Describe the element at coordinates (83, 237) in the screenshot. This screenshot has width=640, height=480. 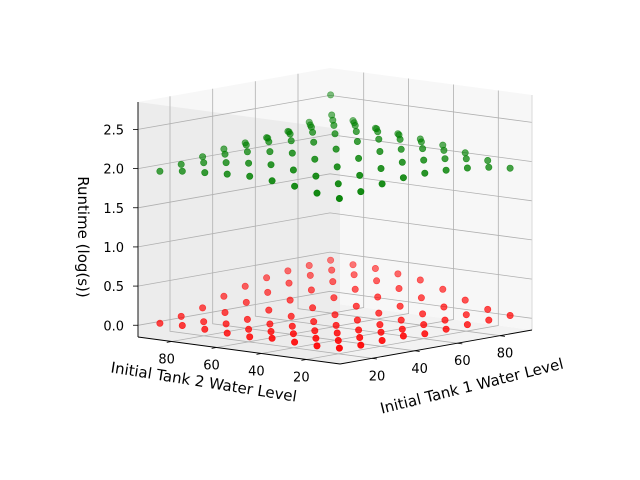
I see `z-axis-label: Runtime (log(s))` at that location.